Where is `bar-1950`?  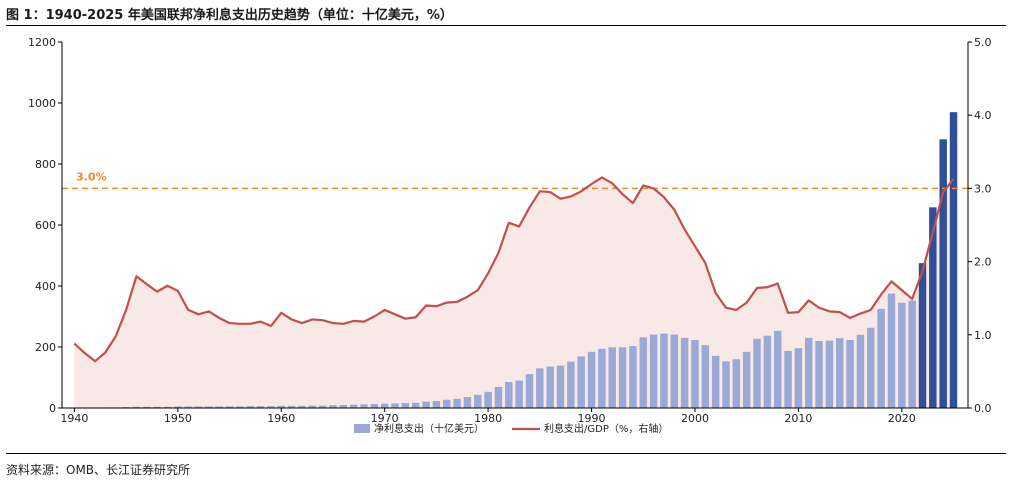 bar-1950 is located at coordinates (178, 407).